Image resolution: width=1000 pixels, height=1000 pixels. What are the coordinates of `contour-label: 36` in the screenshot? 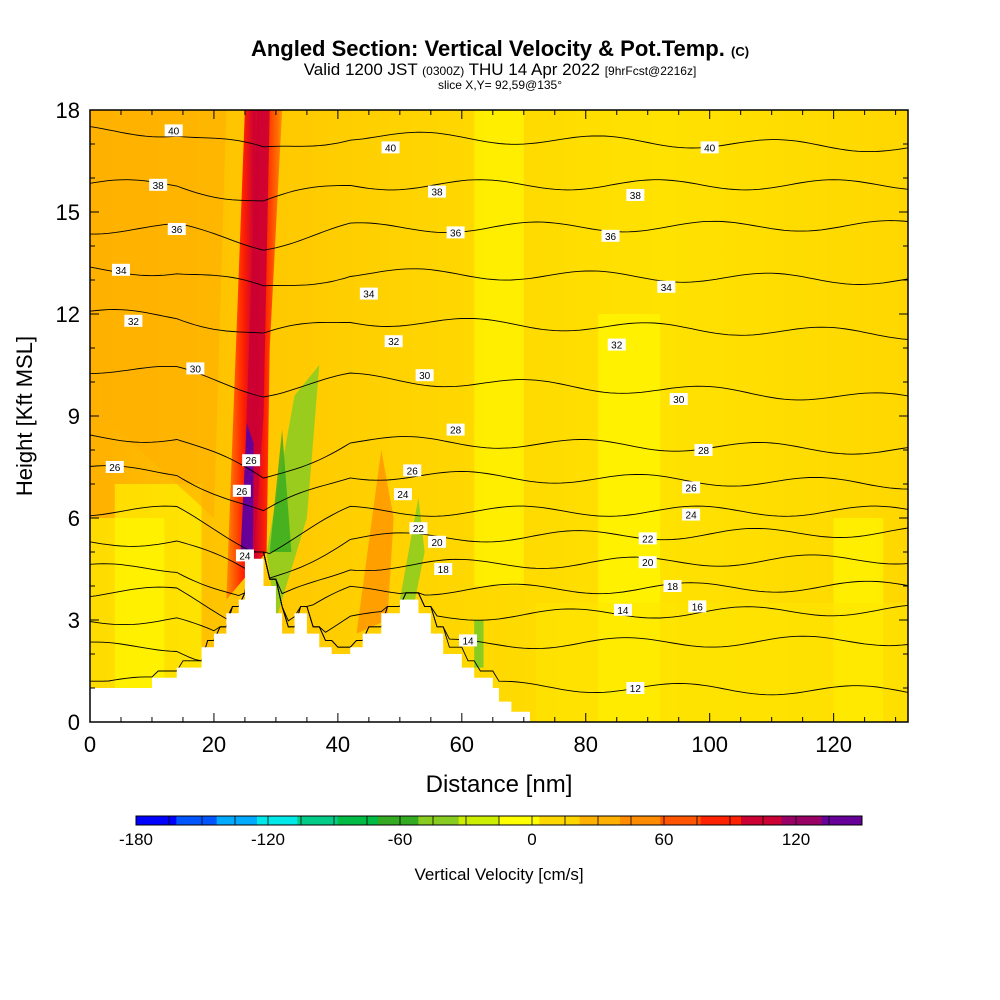 It's located at (610, 236).